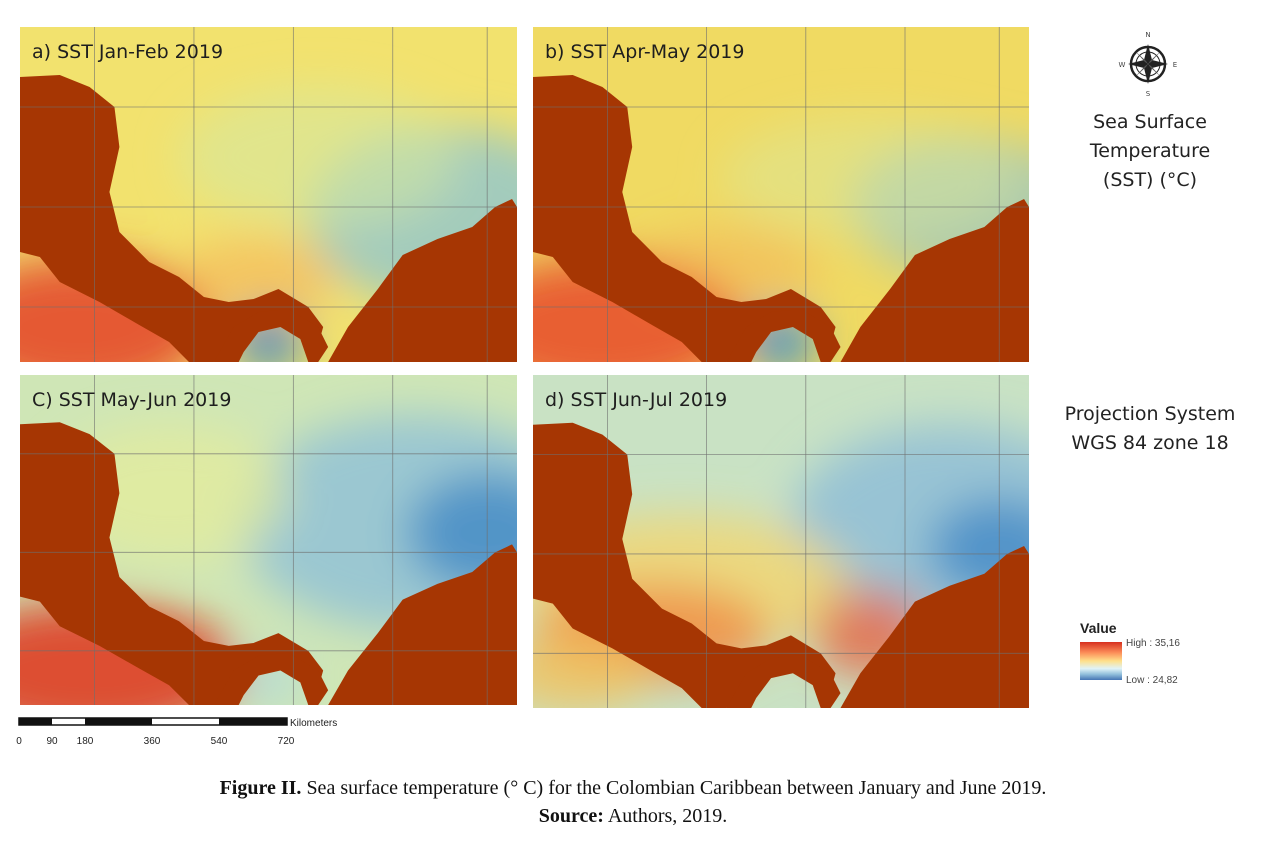 This screenshot has width=1266, height=843. I want to click on caption-figure-label: Figure II., so click(260, 788).